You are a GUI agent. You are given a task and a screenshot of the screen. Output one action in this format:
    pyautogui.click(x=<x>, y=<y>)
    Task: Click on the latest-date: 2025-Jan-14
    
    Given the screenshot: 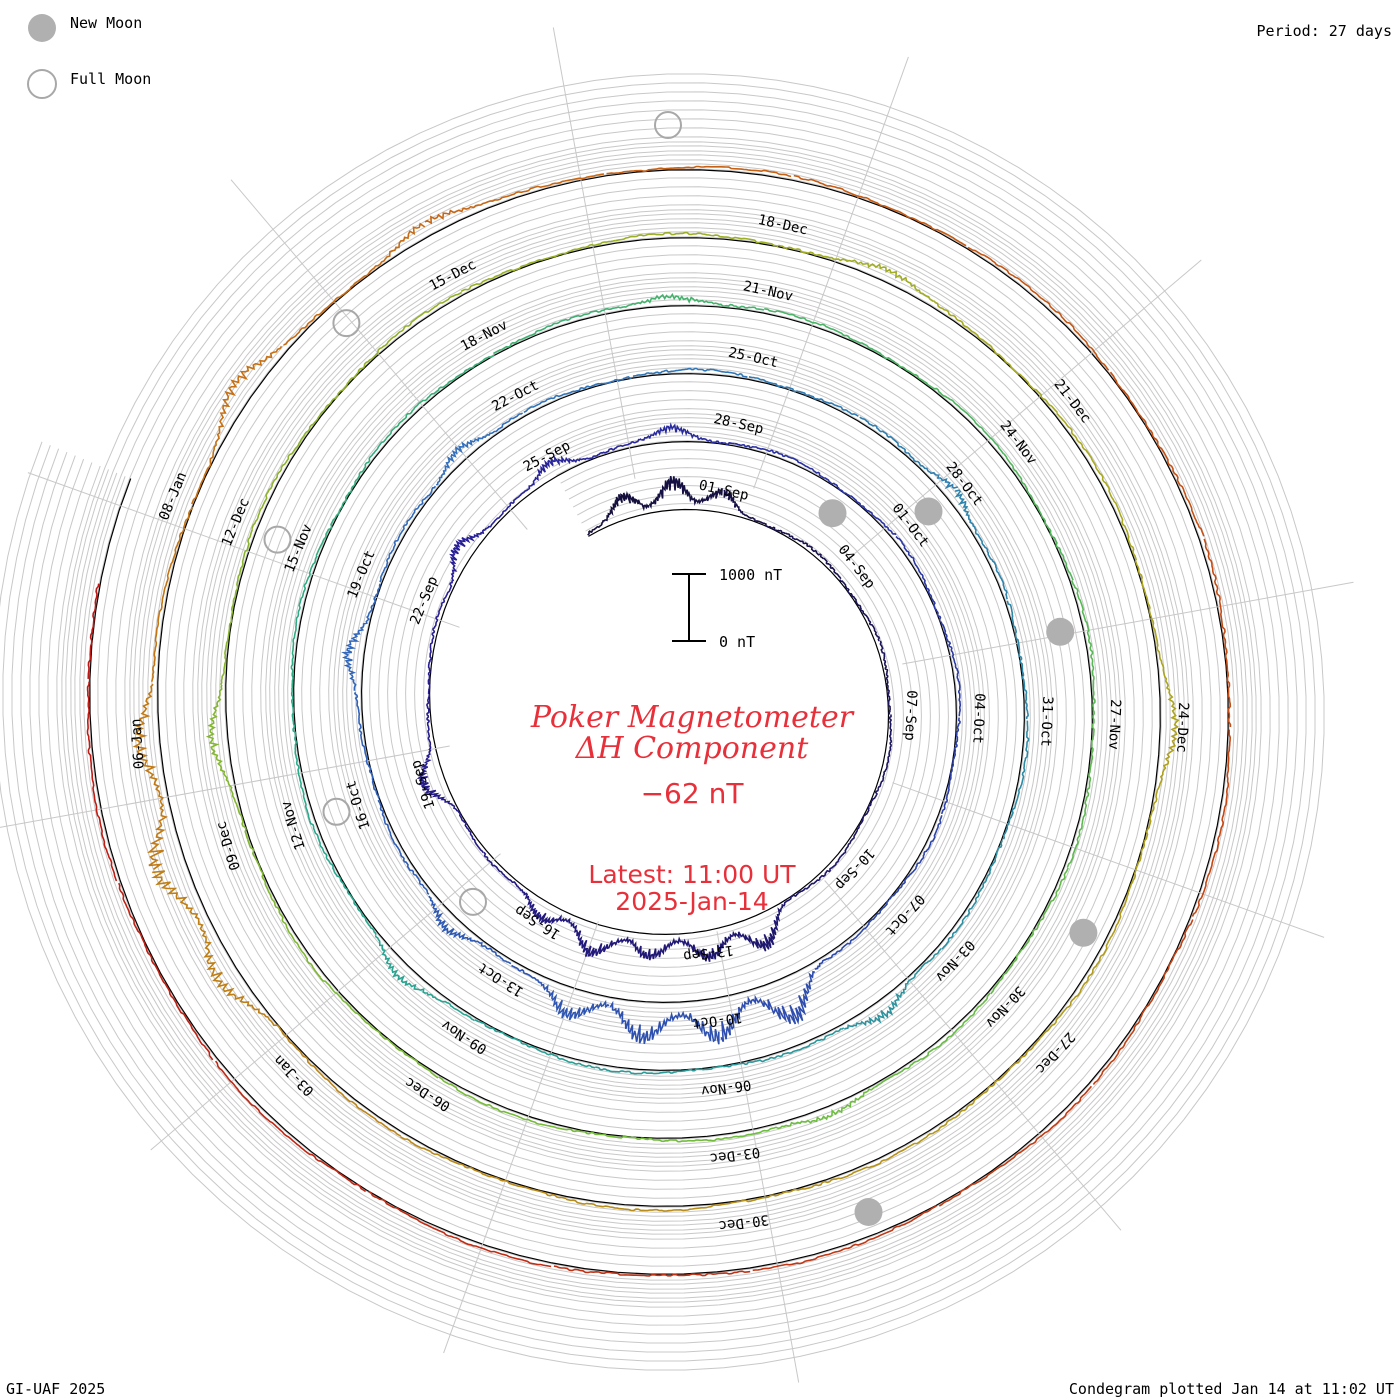 What is the action you would take?
    pyautogui.click(x=691, y=901)
    